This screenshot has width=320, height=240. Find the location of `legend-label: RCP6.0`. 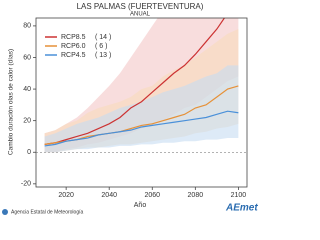

legend-label: RCP6.0 is located at coordinates (73, 46).